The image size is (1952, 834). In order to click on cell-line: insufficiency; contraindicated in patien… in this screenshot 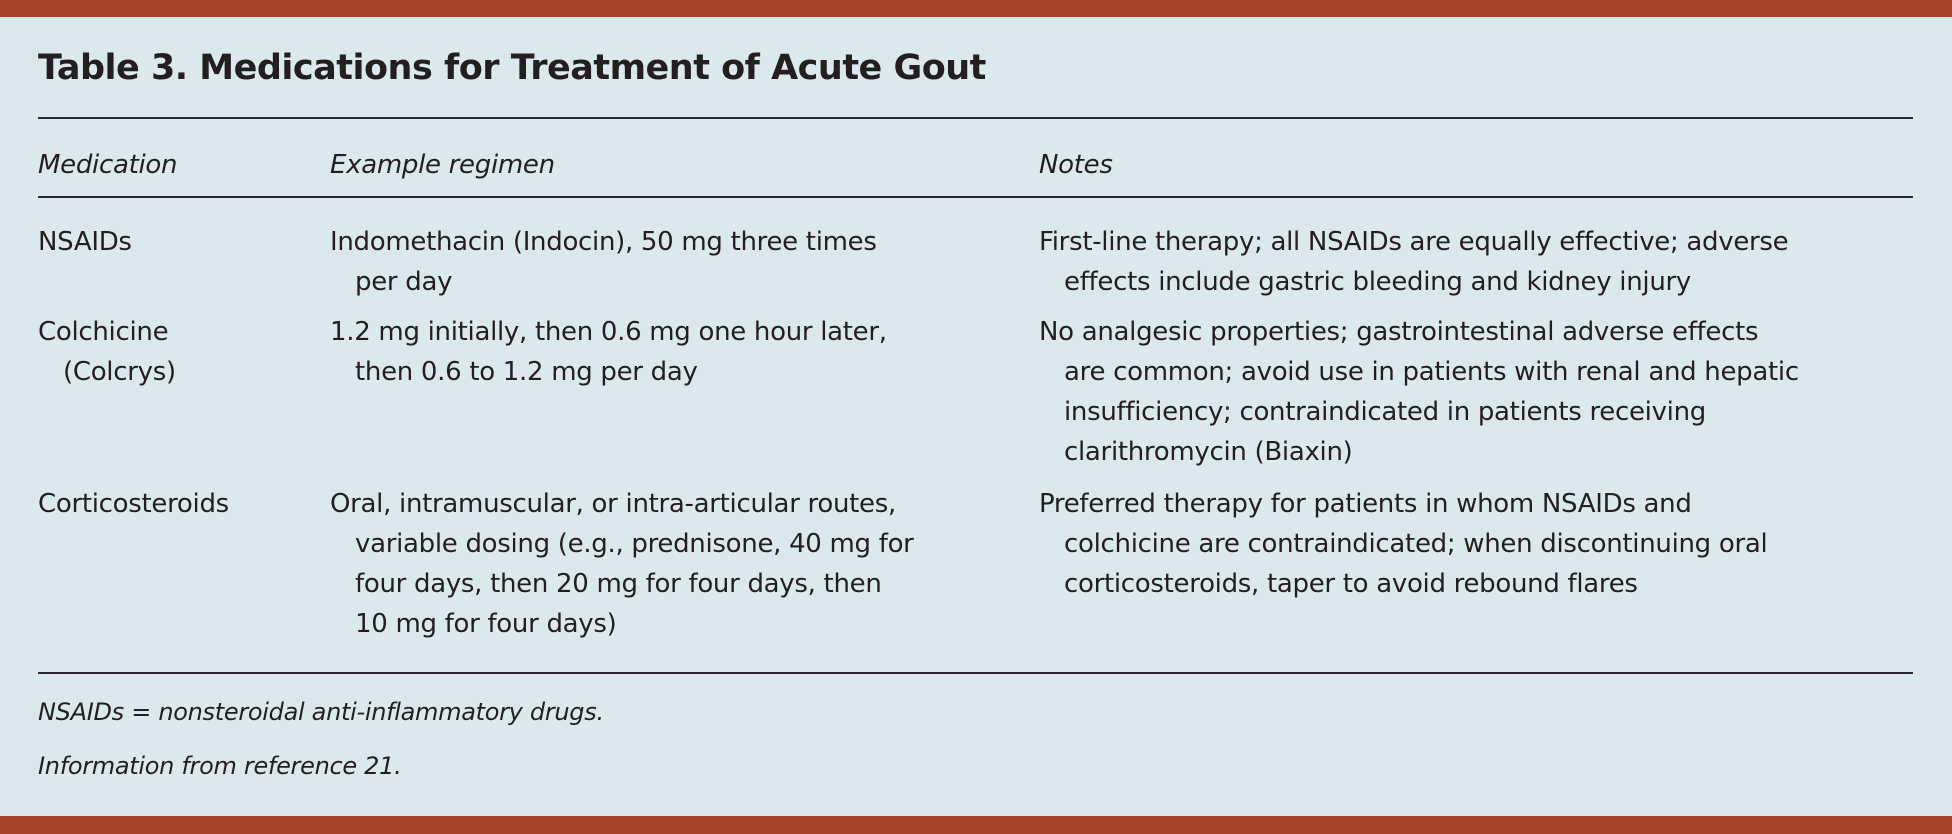, I will do `click(1385, 412)`.